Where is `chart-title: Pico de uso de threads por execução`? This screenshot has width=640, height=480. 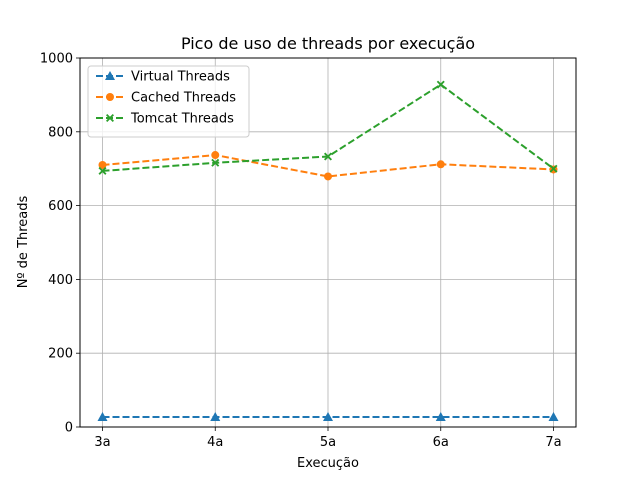
chart-title: Pico de uso de threads por execução is located at coordinates (328, 43).